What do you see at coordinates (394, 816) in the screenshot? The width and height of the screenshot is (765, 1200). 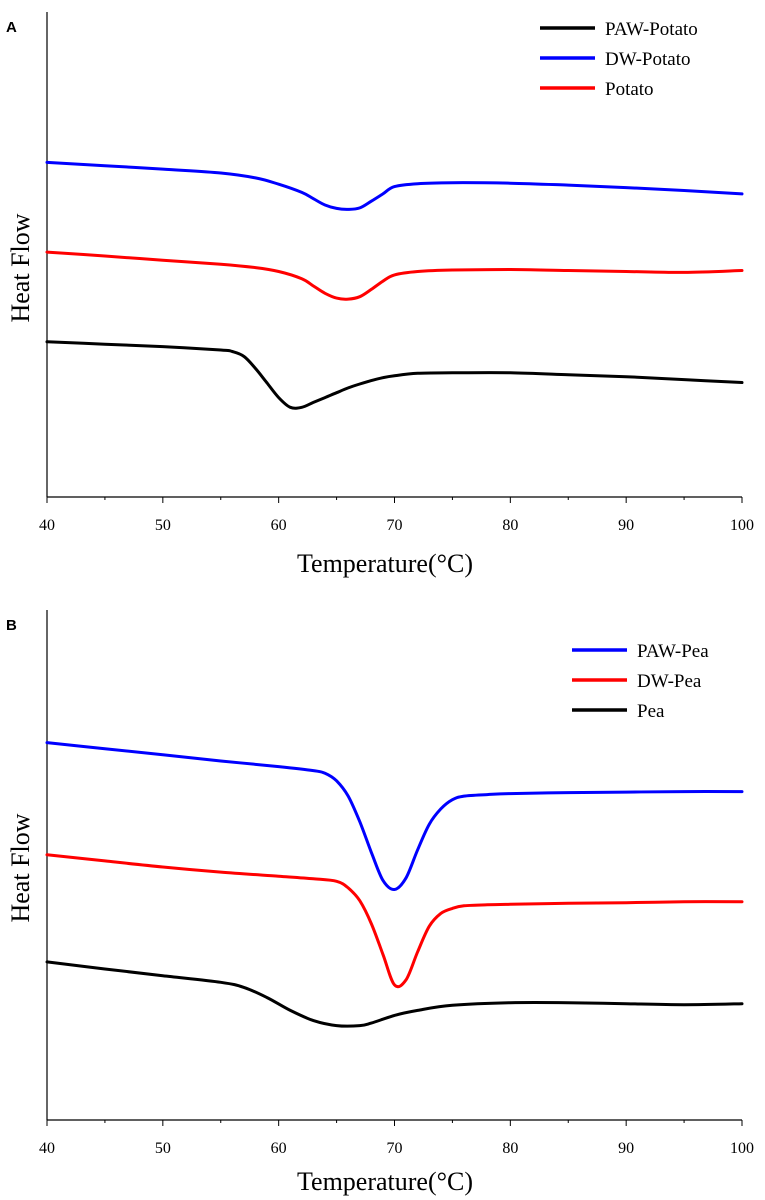 I see `series-line-paw-pea` at bounding box center [394, 816].